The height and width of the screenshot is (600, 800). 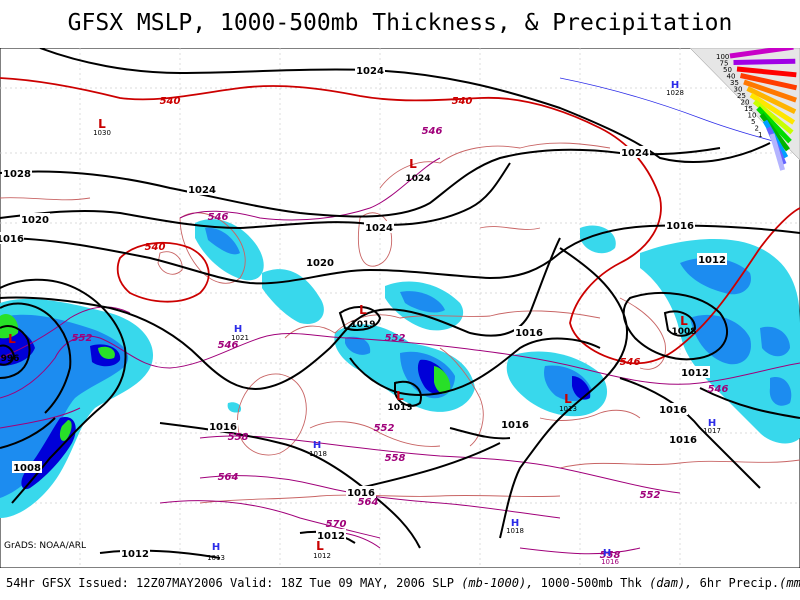 What do you see at coordinates (741, 96) in the screenshot?
I see `legend-label: 25` at bounding box center [741, 96].